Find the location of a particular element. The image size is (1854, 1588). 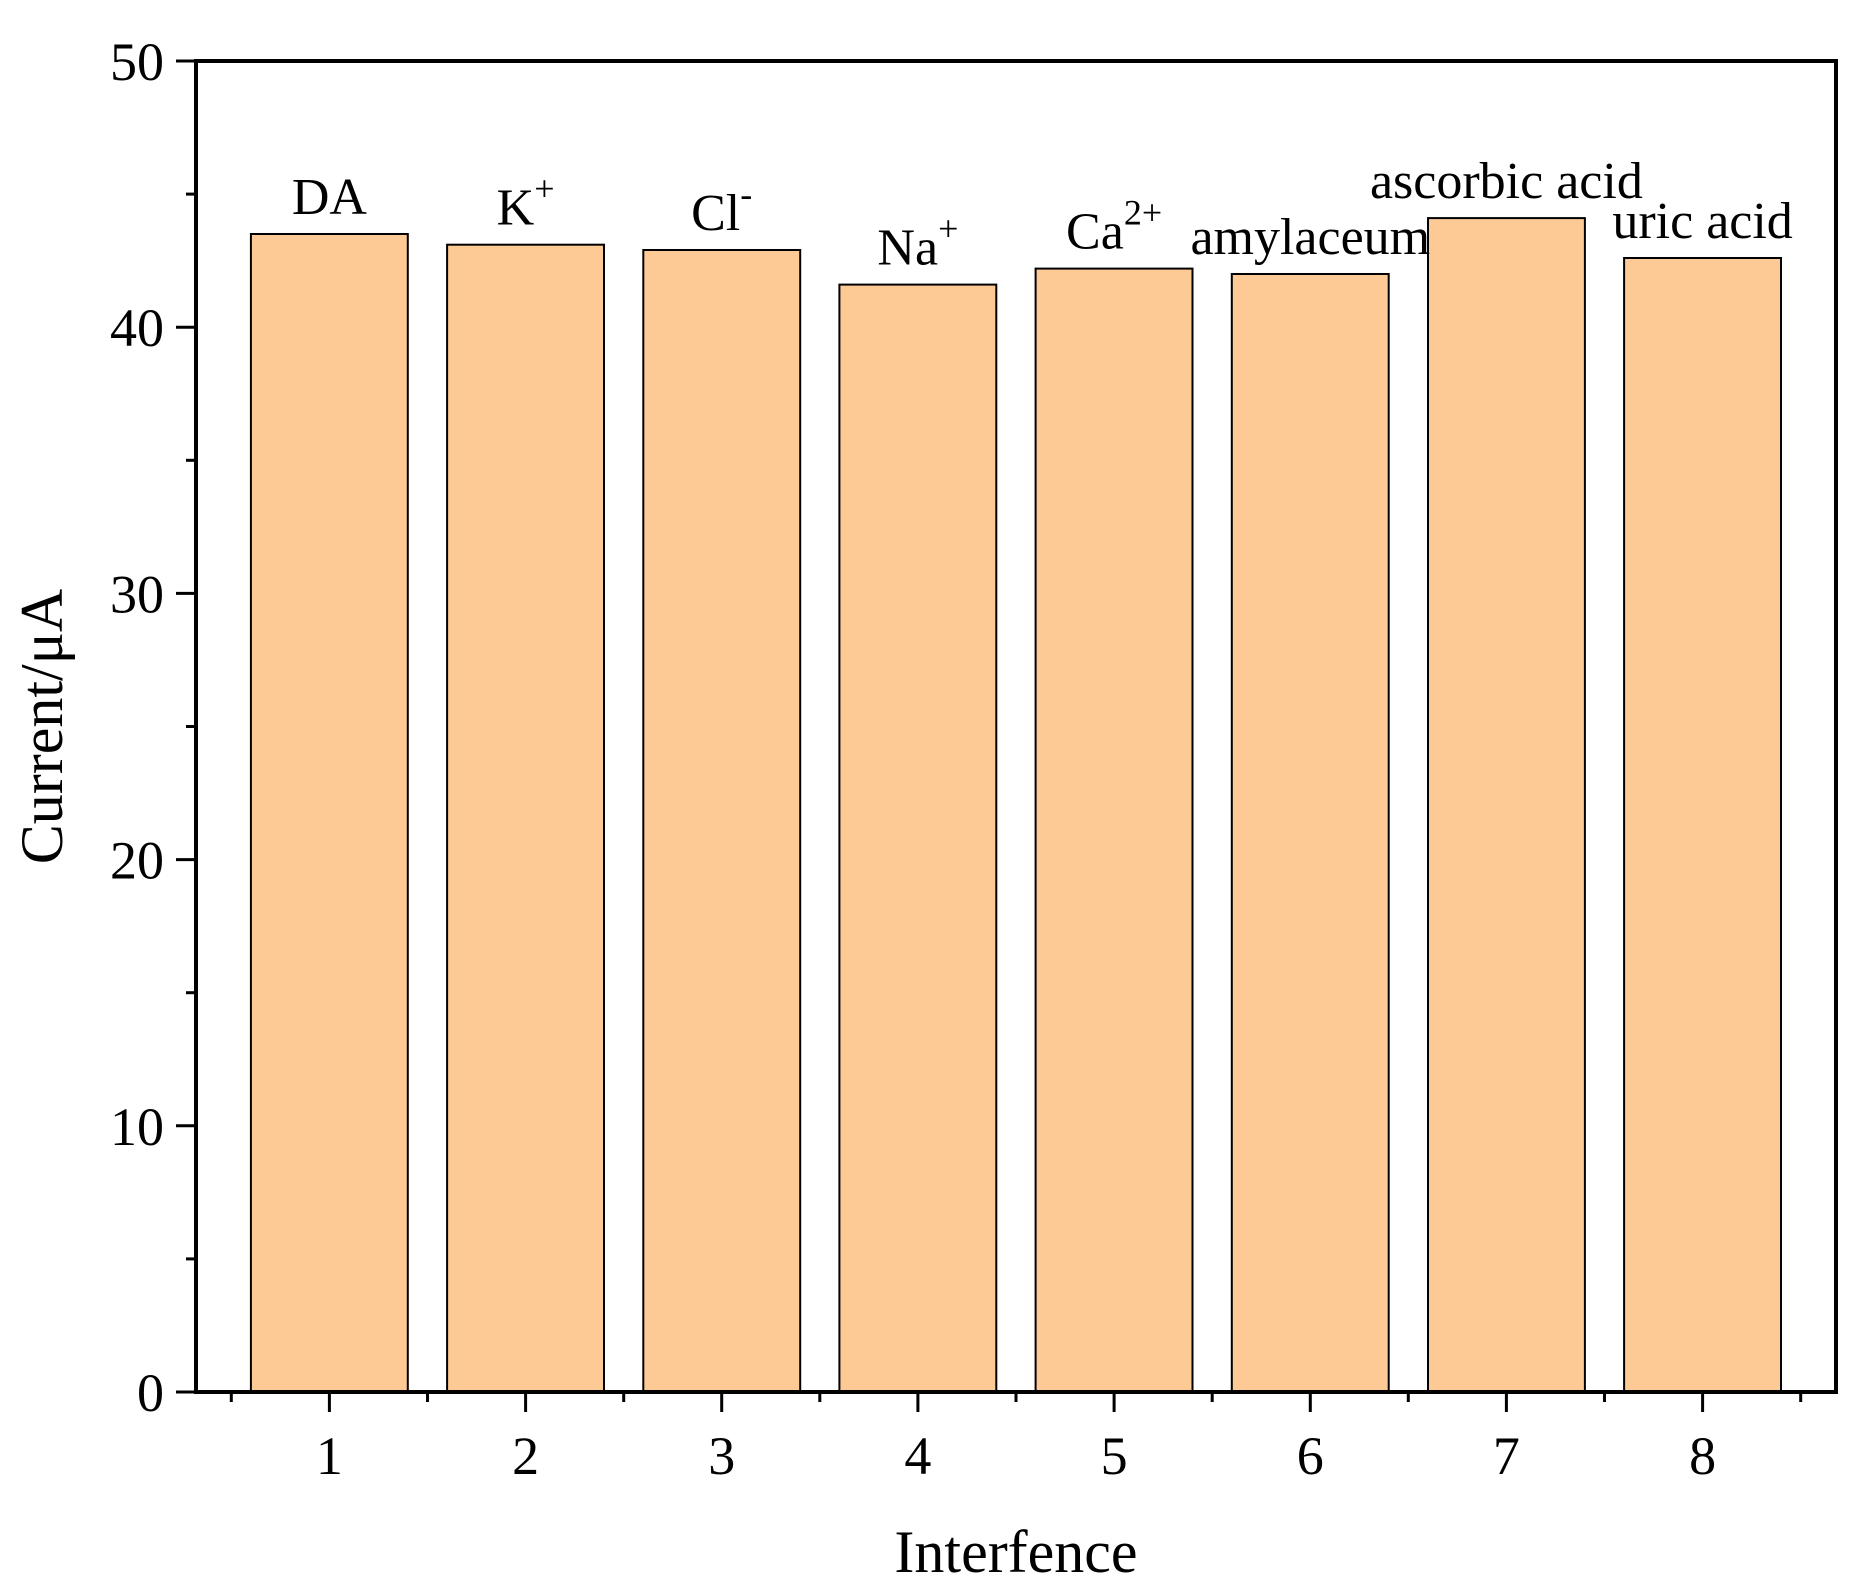

x-tick-label-8: 8 is located at coordinates (1702, 1456).